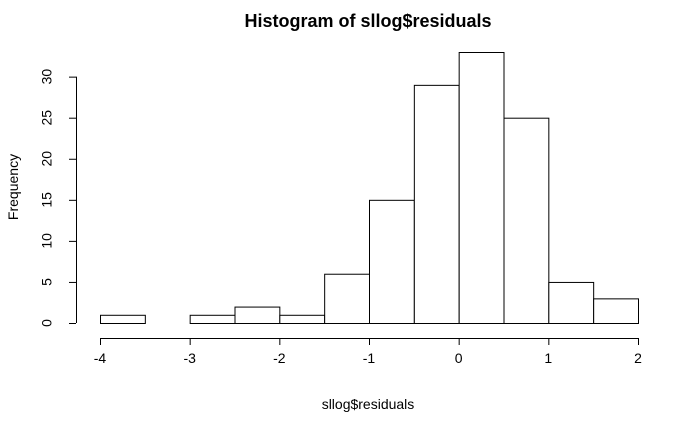 The image size is (700, 432). Describe the element at coordinates (47, 282) in the screenshot. I see `y-tick-label-1: 5` at that location.